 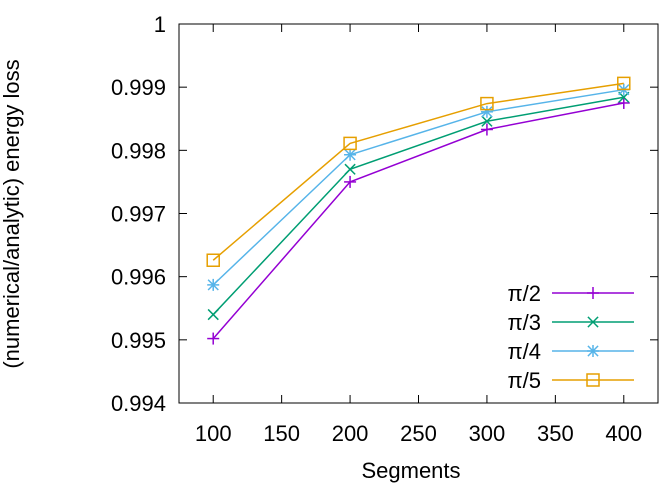 I want to click on legend-label: π/3, so click(x=524, y=322).